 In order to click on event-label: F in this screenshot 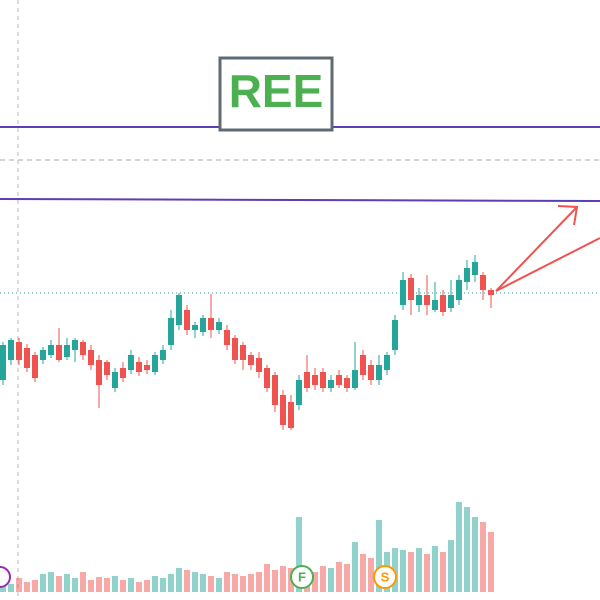, I will do `click(302, 576)`.